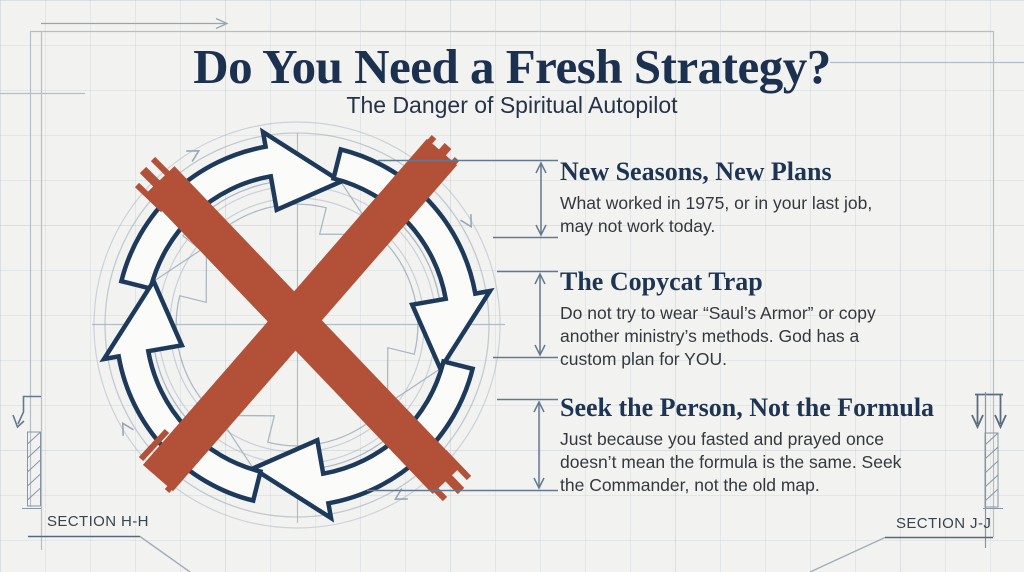  Describe the element at coordinates (747, 407) in the screenshot. I see `section-heading: Seek the Person, Not the Formula` at that location.